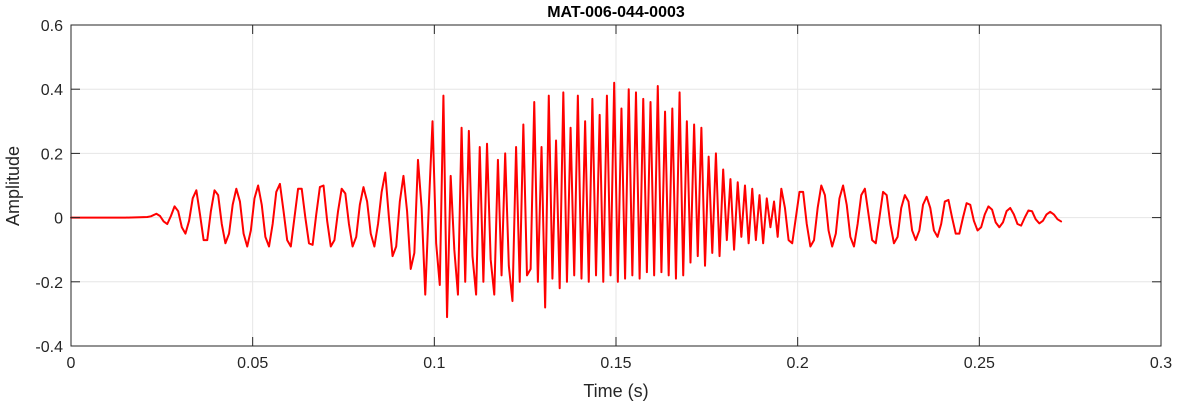  Describe the element at coordinates (615, 391) in the screenshot. I see `x-axis-label: Time (s)` at that location.